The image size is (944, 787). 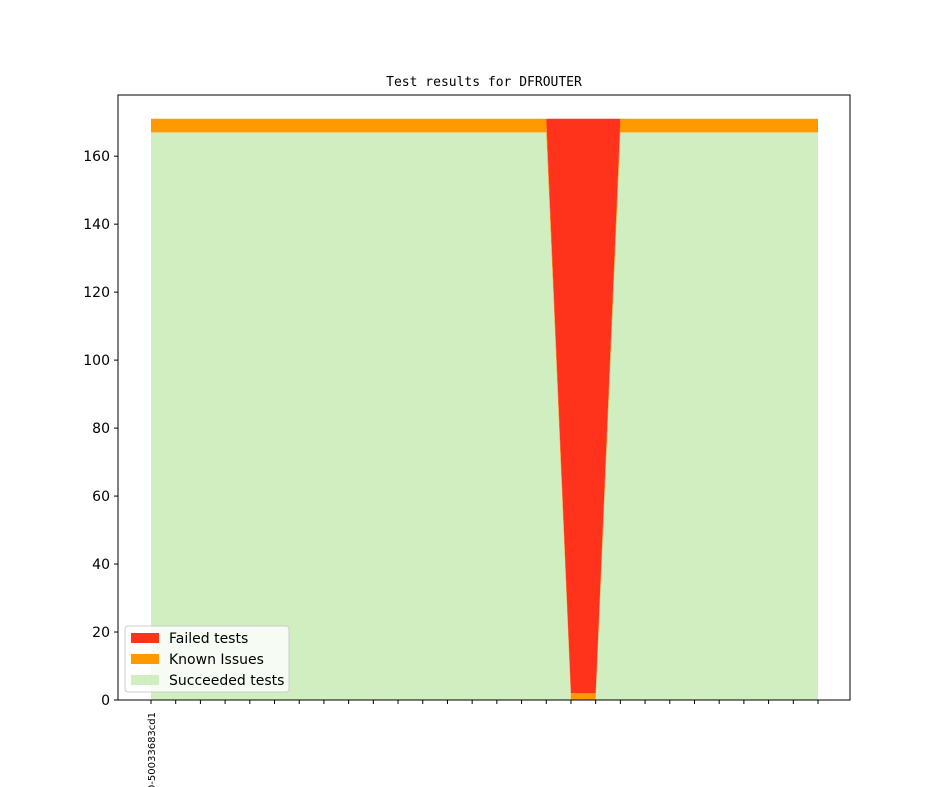 I want to click on y-tick-label: 140, so click(x=96, y=225).